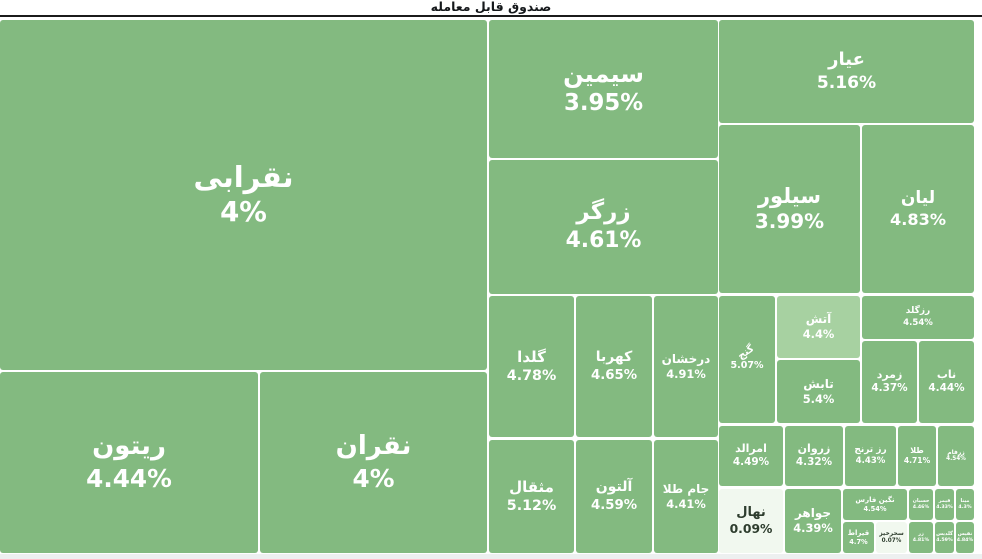  I want to click on tile-tala: طلا 4.71%, so click(917, 456).